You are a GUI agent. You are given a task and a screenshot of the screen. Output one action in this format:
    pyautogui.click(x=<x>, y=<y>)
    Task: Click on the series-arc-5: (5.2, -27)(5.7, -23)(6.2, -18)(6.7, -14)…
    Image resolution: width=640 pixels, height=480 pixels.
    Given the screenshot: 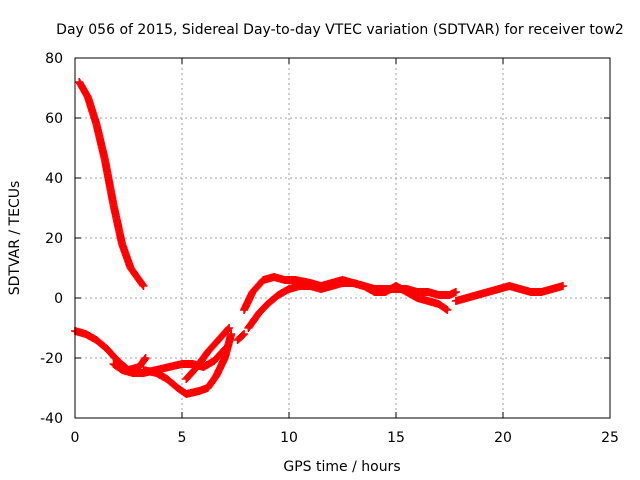 What is the action you would take?
    pyautogui.click(x=208, y=353)
    